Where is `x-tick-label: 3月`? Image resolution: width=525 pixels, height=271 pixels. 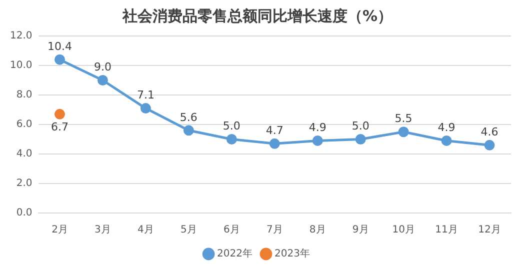
x-tick-label: 3月 is located at coordinates (102, 230).